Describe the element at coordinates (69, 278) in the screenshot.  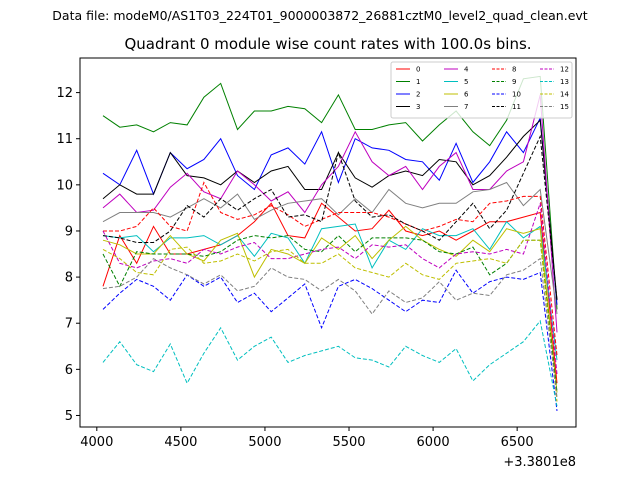
I see `y-tick-label: 8` at that location.